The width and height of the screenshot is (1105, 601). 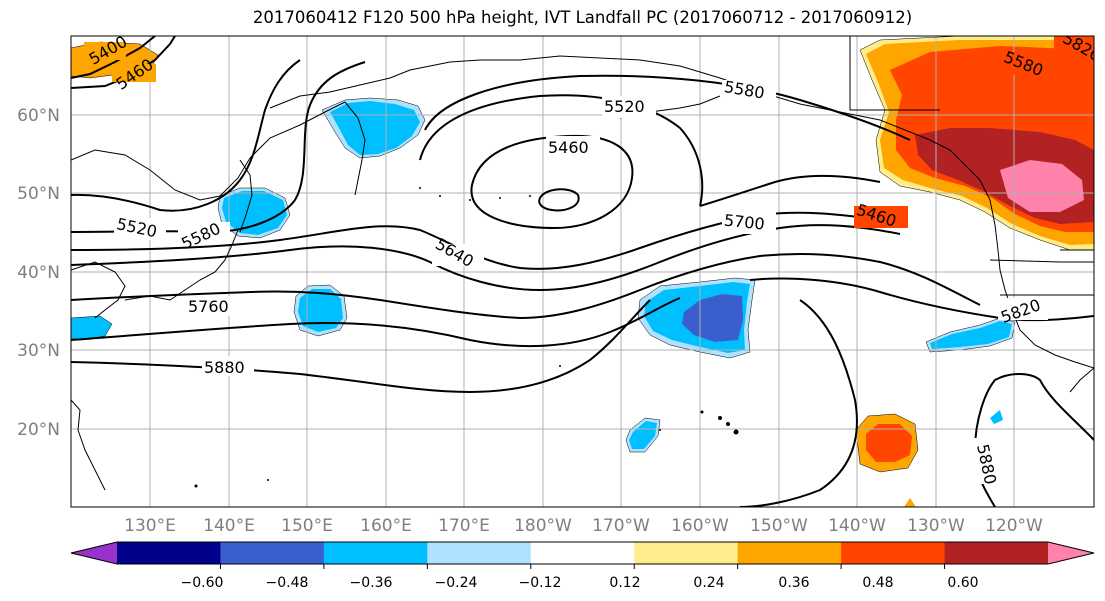 I want to click on colorbar-tick-label: −0.60, so click(x=202, y=583).